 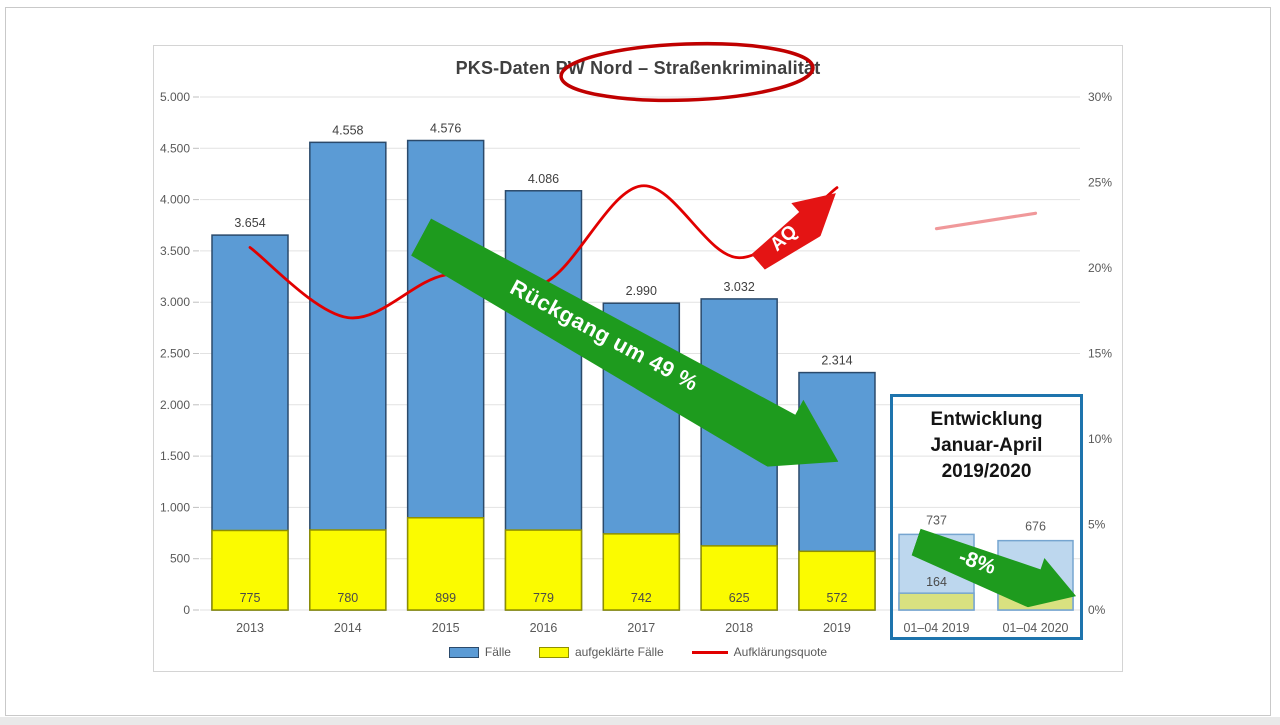 I want to click on y-axis-left-label: 4.000, so click(x=175, y=200).